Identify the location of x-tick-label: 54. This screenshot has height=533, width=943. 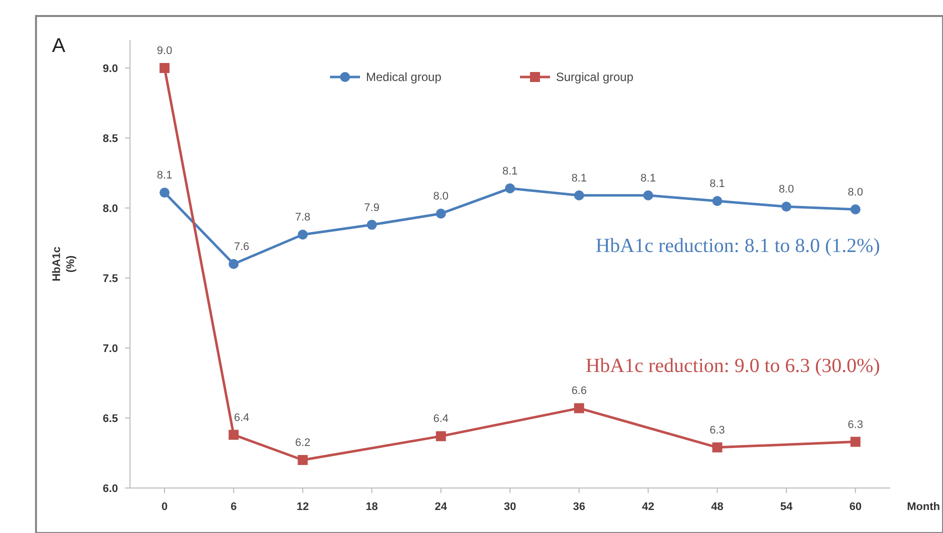
(787, 507).